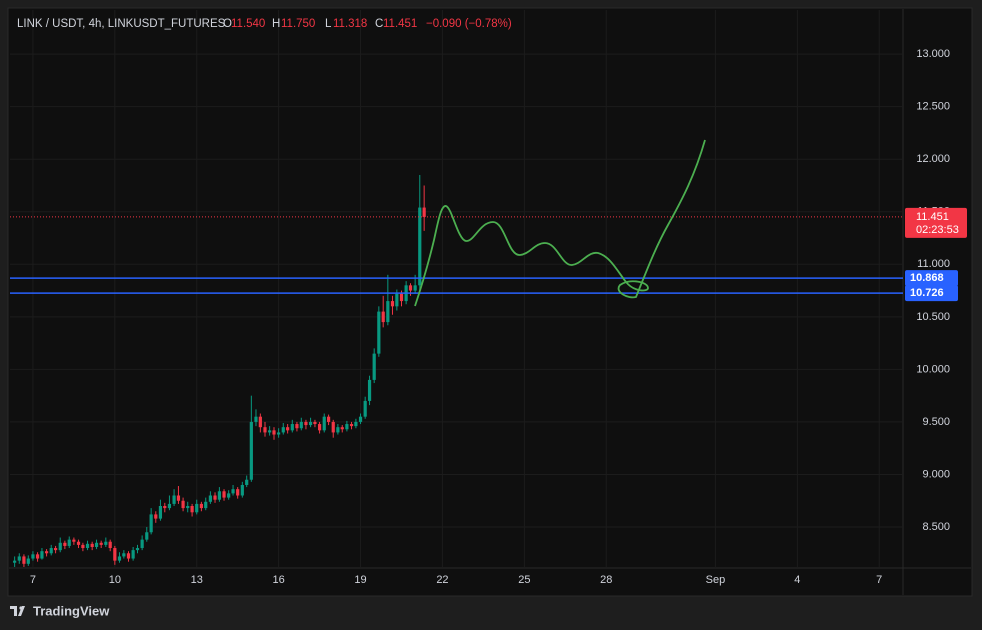 The height and width of the screenshot is (630, 982). I want to click on y-tick-label: 8.500, so click(936, 527).